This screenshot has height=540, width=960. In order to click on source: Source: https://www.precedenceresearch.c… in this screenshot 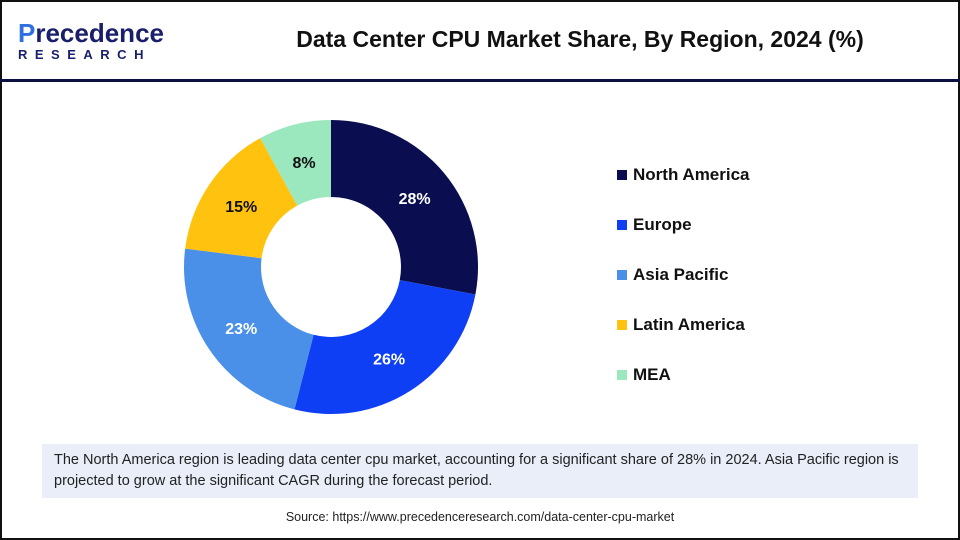, I will do `click(480, 517)`.